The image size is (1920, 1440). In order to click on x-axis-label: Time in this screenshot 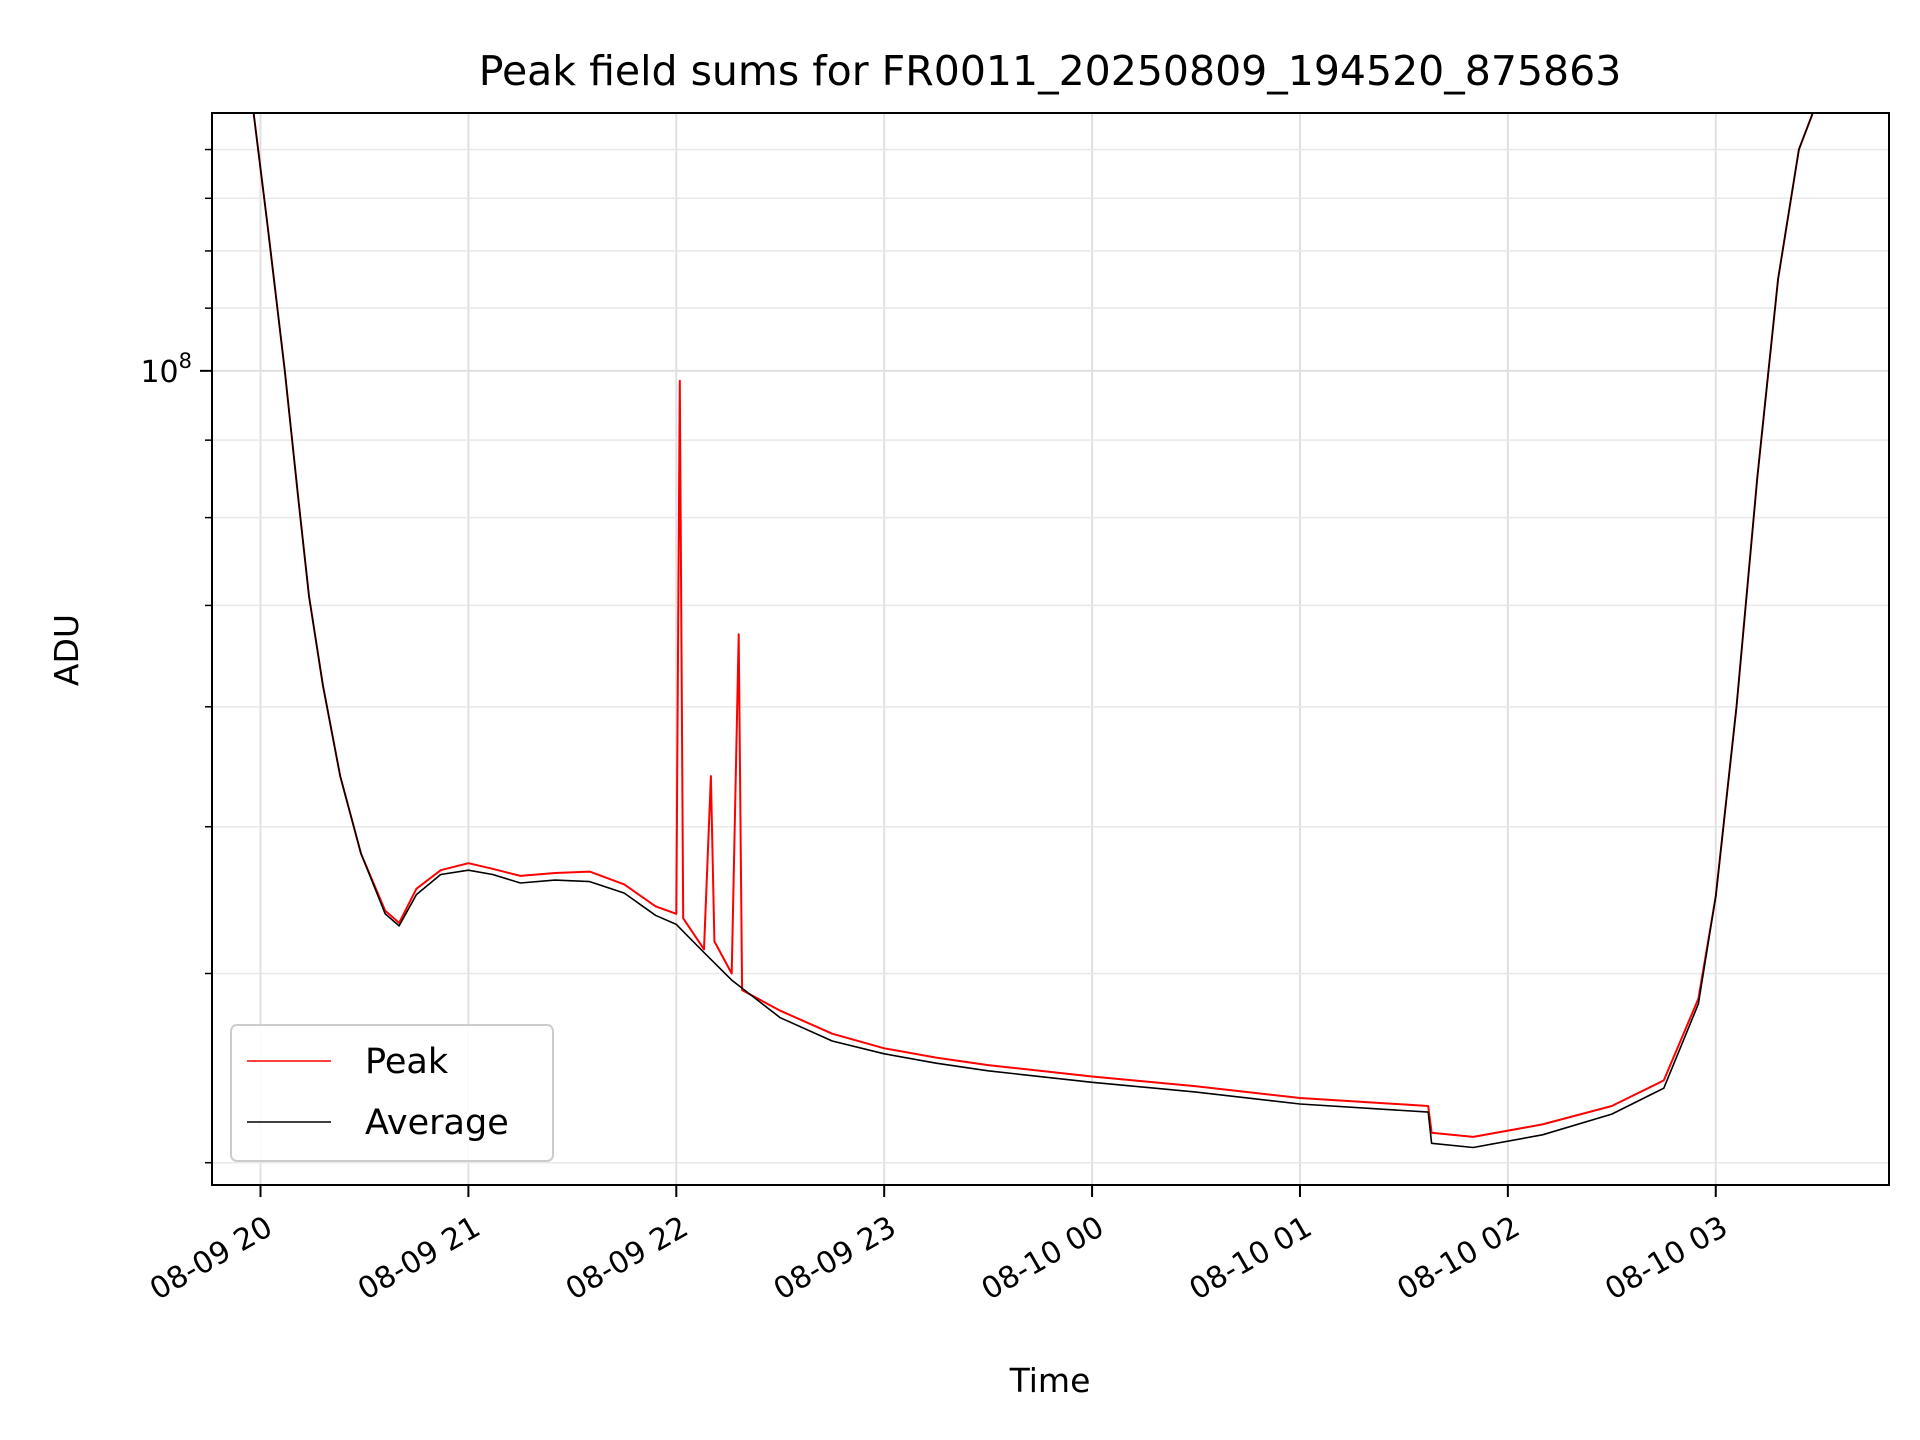, I will do `click(1050, 1380)`.